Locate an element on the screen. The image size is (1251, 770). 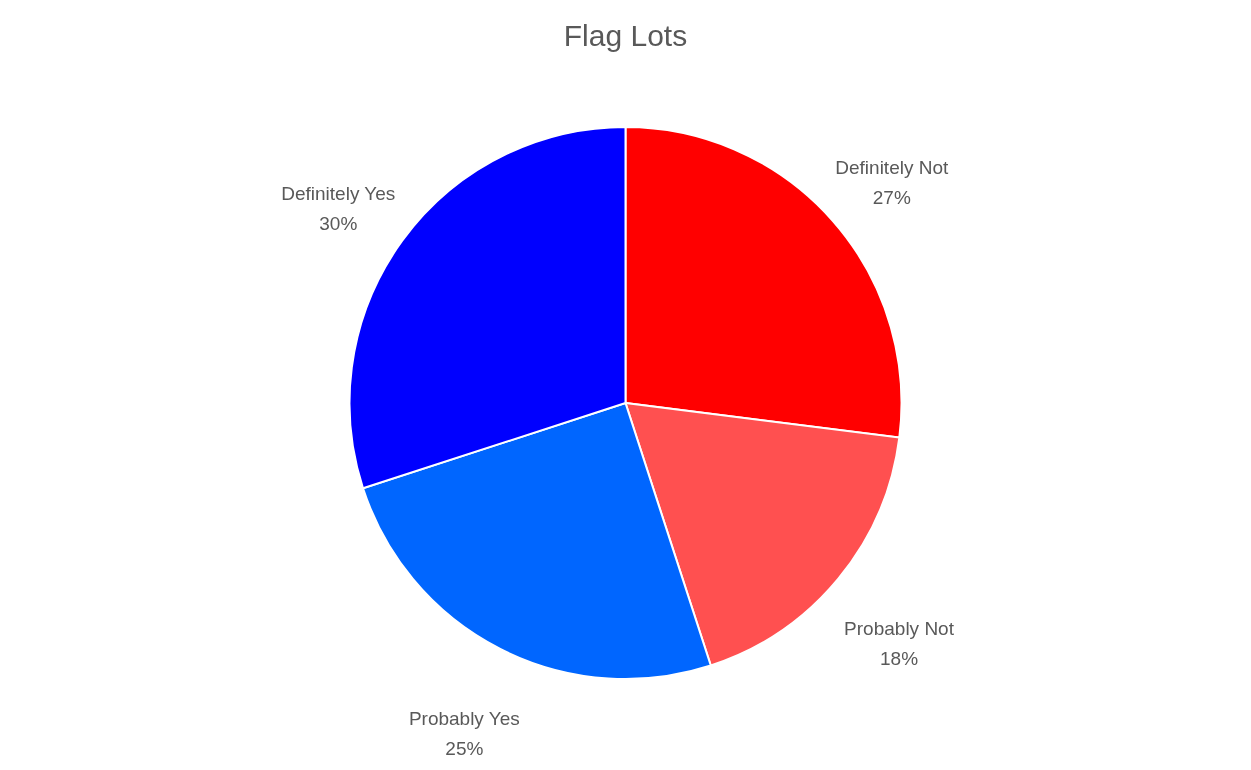
chart-title: Flag Lots is located at coordinates (625, 35).